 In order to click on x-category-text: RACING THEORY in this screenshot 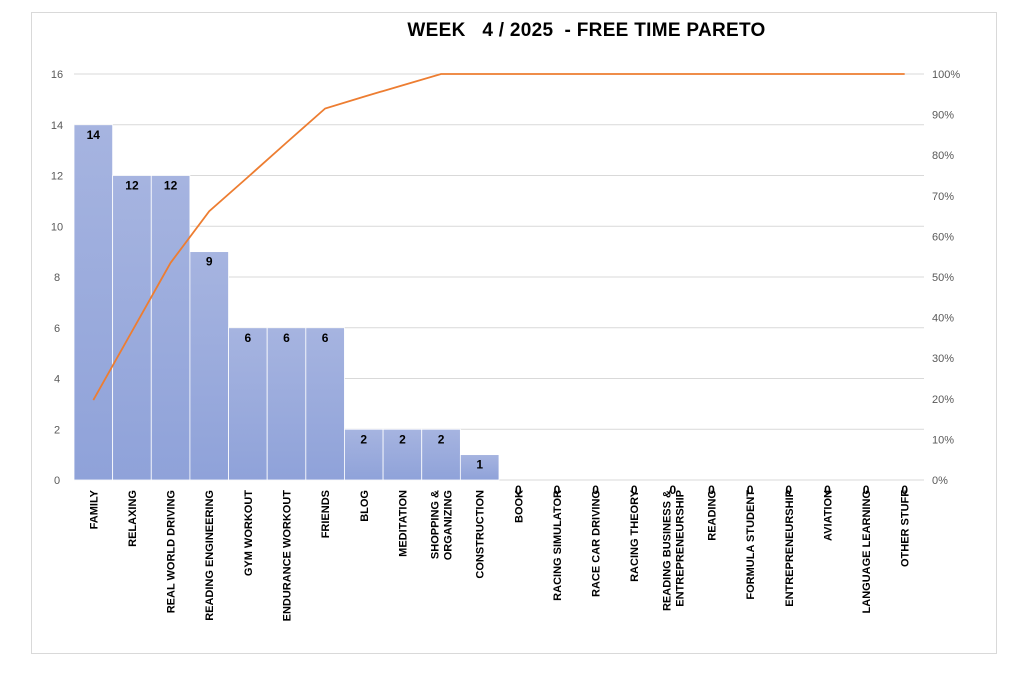, I will do `click(635, 535)`.